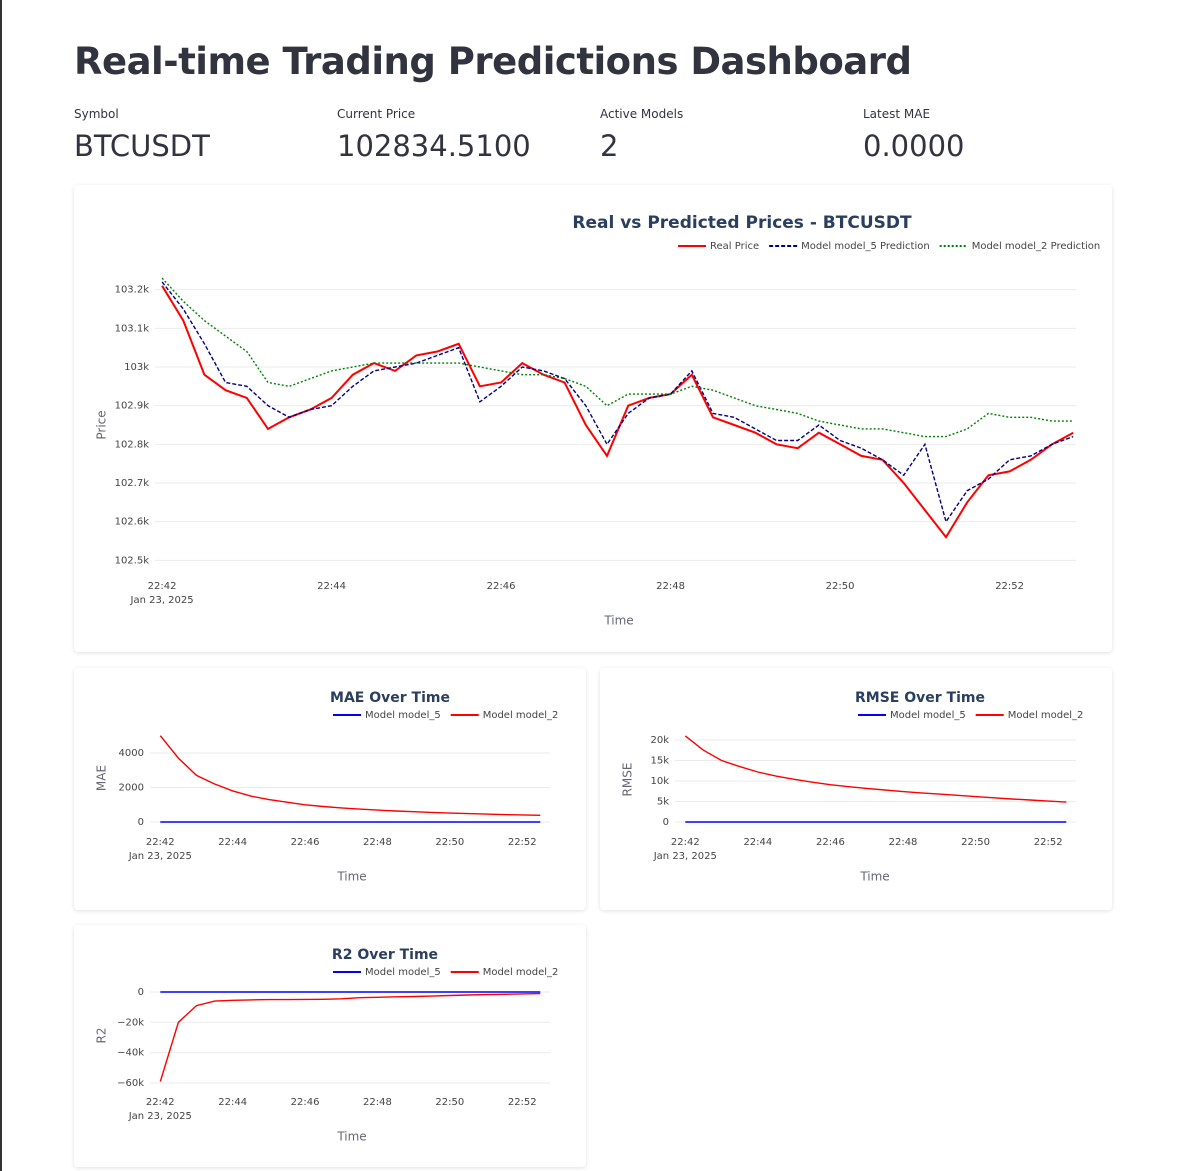 This screenshot has width=1182, height=1171. I want to click on legend-label: Real Price, so click(734, 246).